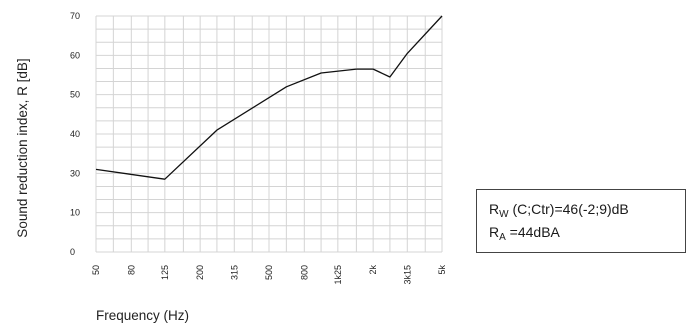 Image resolution: width=696 pixels, height=329 pixels. Describe the element at coordinates (568, 209) in the screenshot. I see `rw-value: (C;Ctr)=46(-2;9)dB` at that location.